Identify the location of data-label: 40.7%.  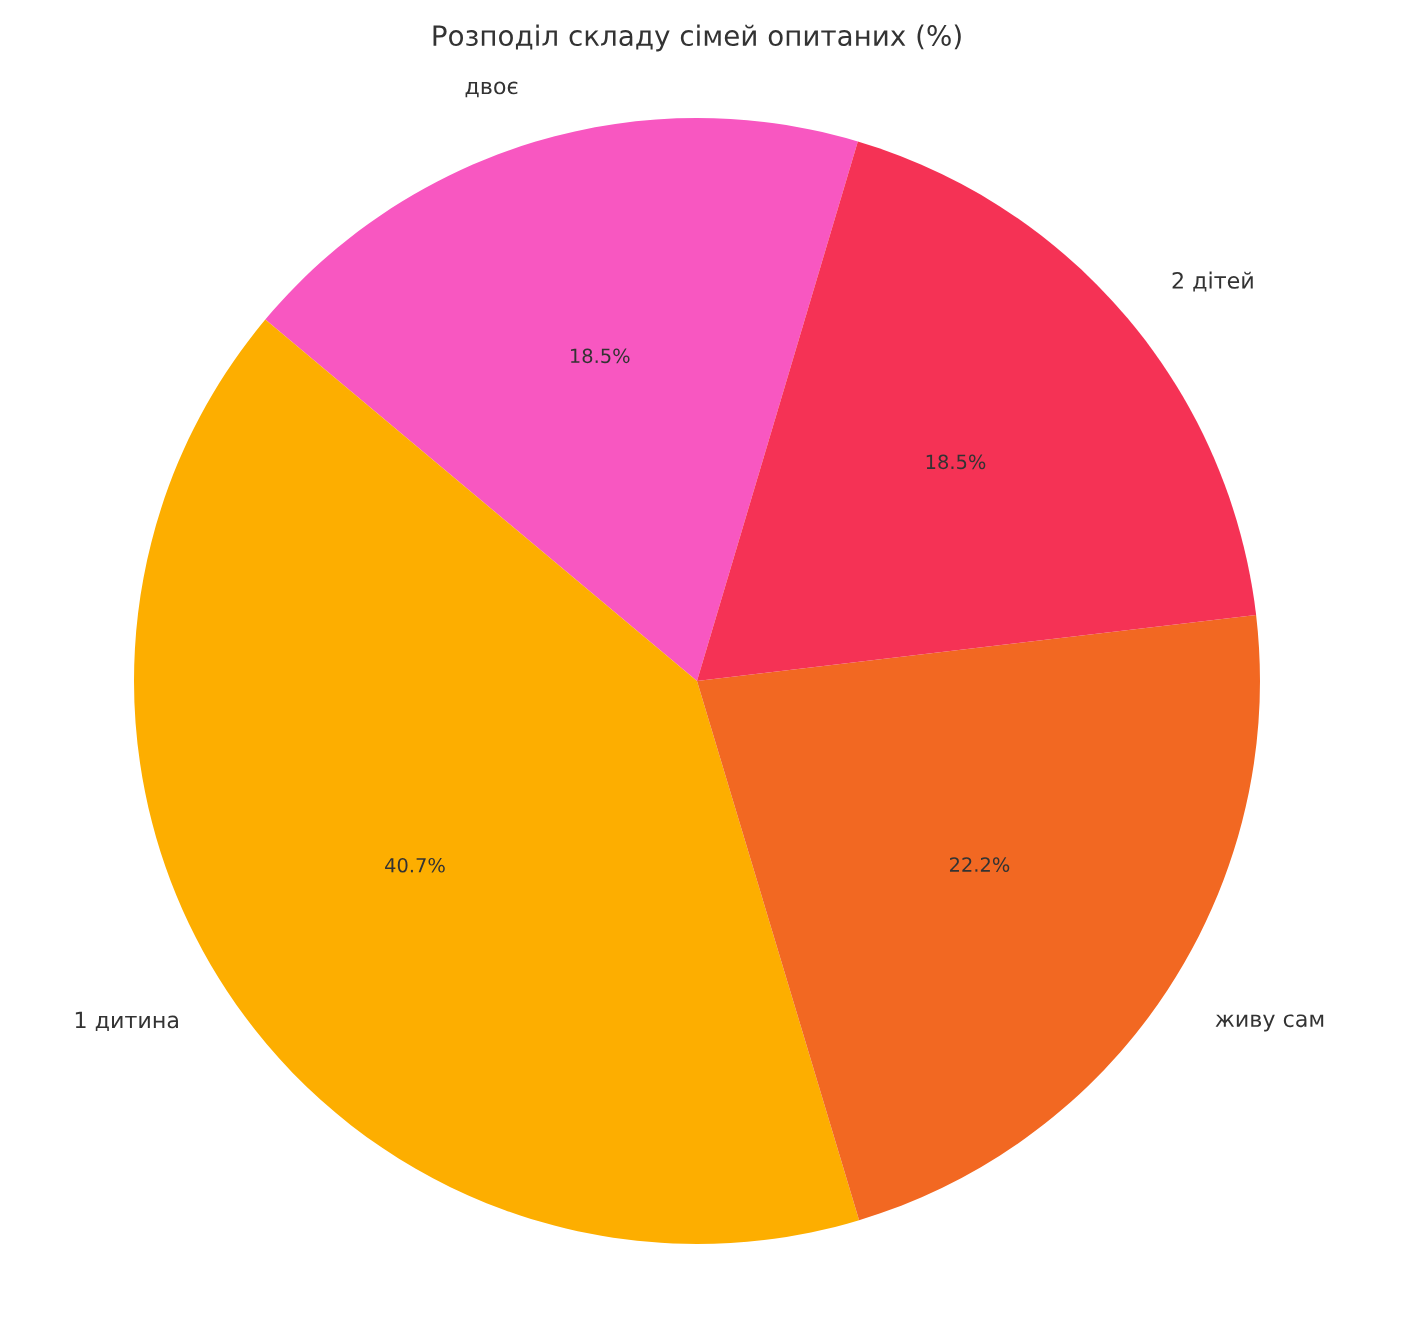
(415, 865).